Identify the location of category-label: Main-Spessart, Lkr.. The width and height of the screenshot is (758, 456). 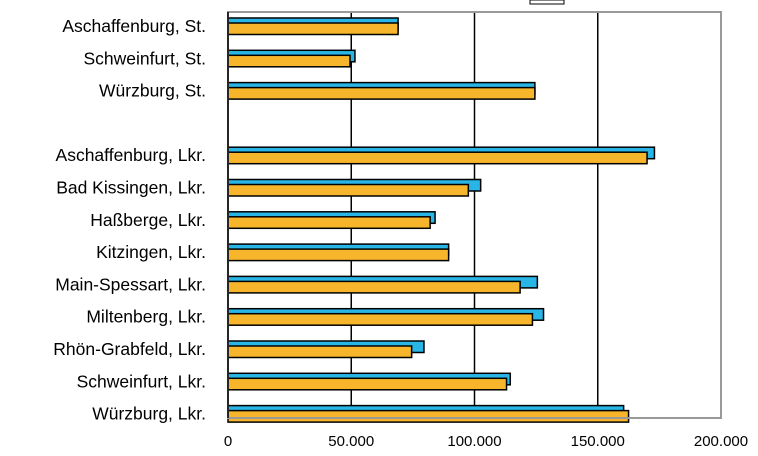
(130, 284).